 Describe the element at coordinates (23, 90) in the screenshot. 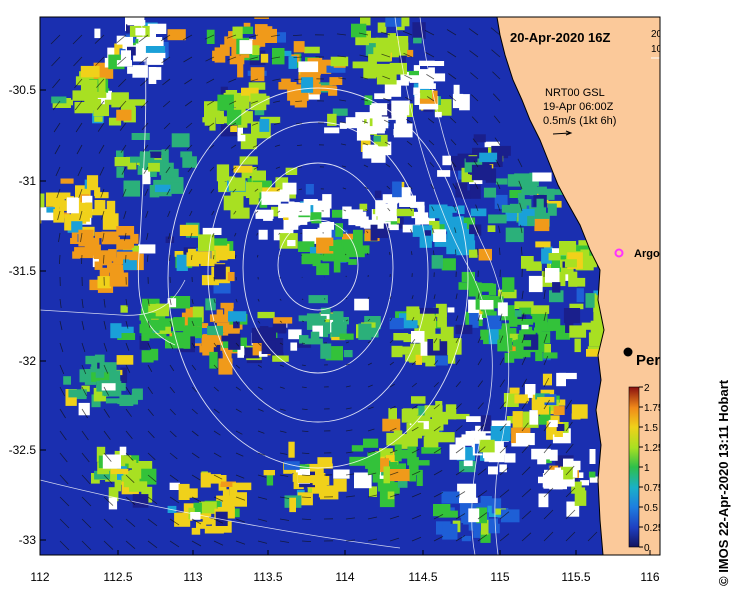

I see `y-tick-label: -30.5` at that location.